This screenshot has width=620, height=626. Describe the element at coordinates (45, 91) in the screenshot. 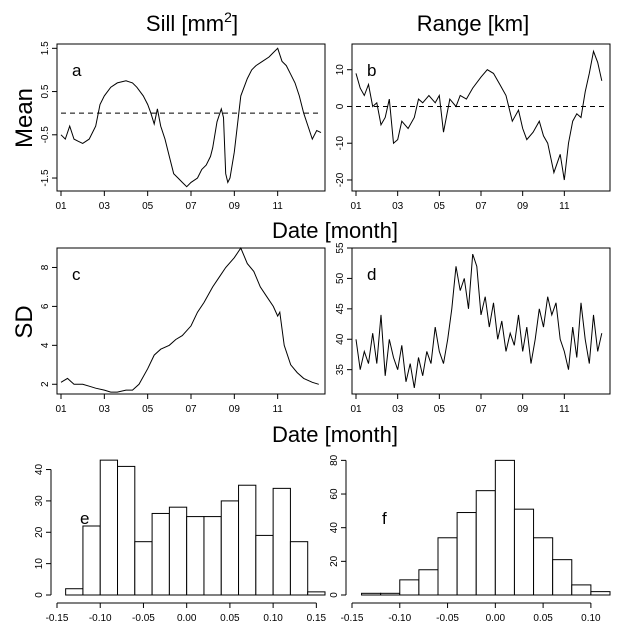

I see `y-tick-label: 0.5` at that location.